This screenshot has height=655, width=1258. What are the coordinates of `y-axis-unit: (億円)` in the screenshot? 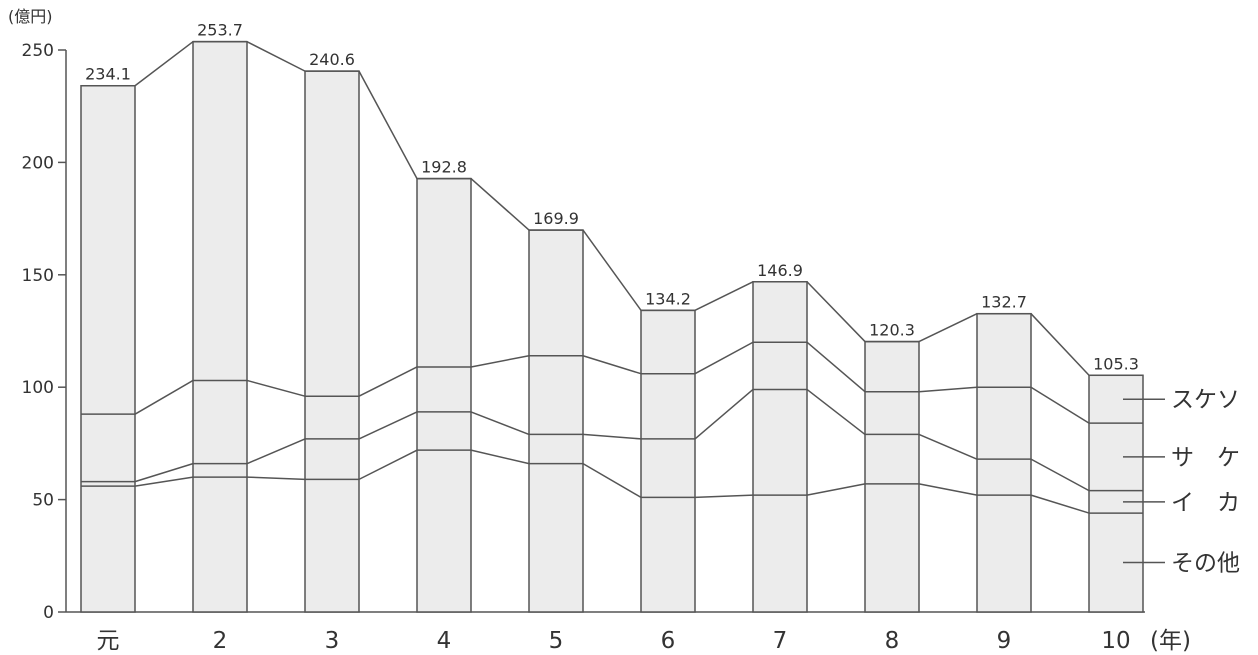 It's located at (30, 16).